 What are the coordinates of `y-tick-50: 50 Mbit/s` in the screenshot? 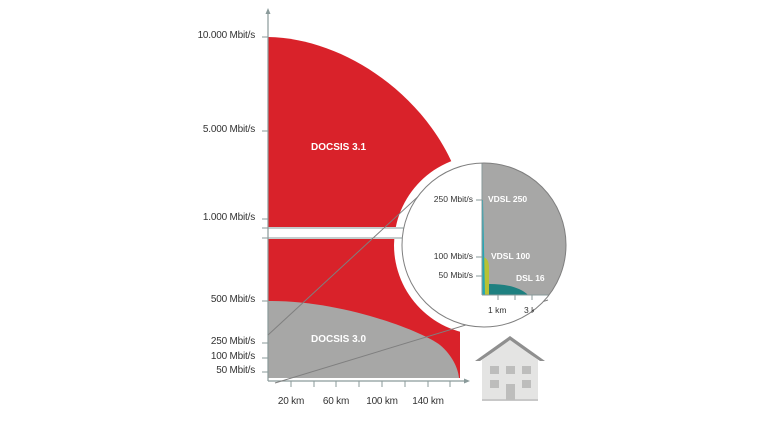 It's located at (235, 370).